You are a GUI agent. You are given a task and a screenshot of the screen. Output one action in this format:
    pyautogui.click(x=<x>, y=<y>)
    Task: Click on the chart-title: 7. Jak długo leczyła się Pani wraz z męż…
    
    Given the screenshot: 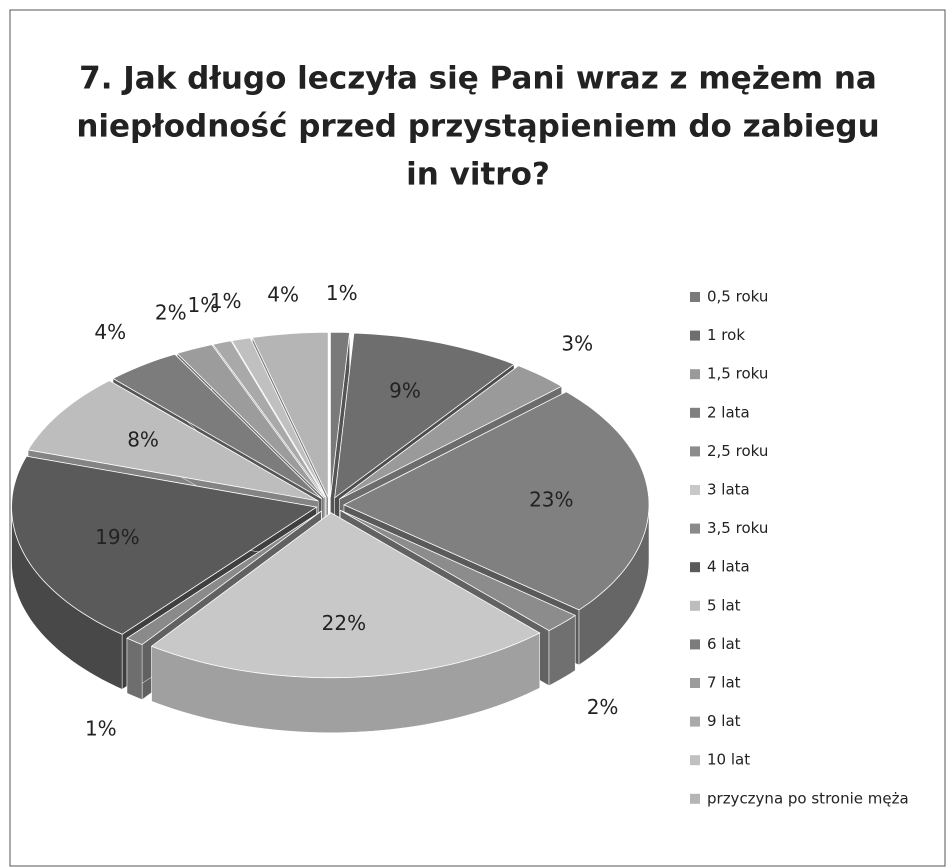 What is the action you would take?
    pyautogui.click(x=478, y=79)
    